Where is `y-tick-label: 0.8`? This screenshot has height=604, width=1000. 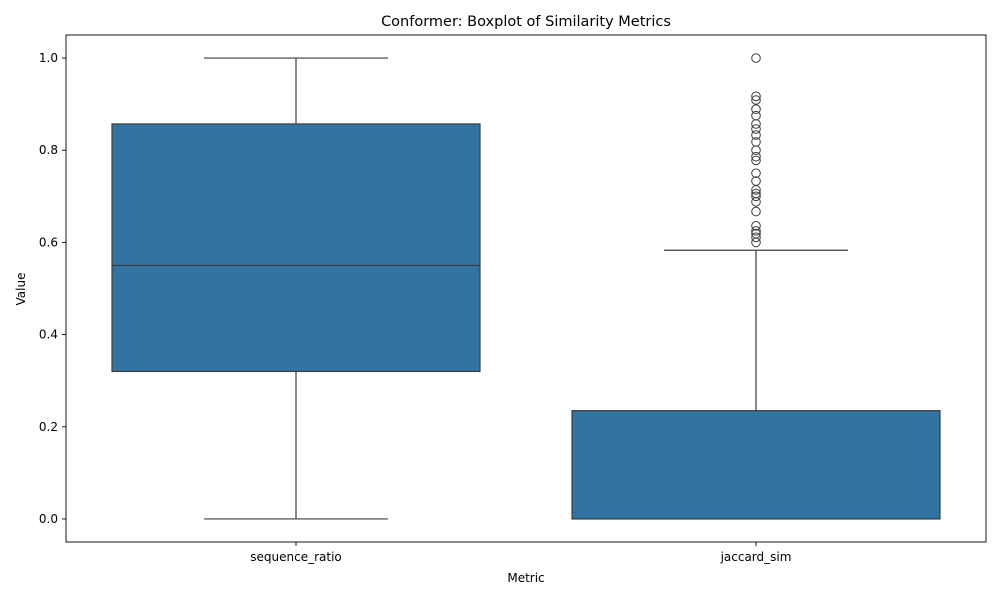 y-tick-label: 0.8 is located at coordinates (48, 150).